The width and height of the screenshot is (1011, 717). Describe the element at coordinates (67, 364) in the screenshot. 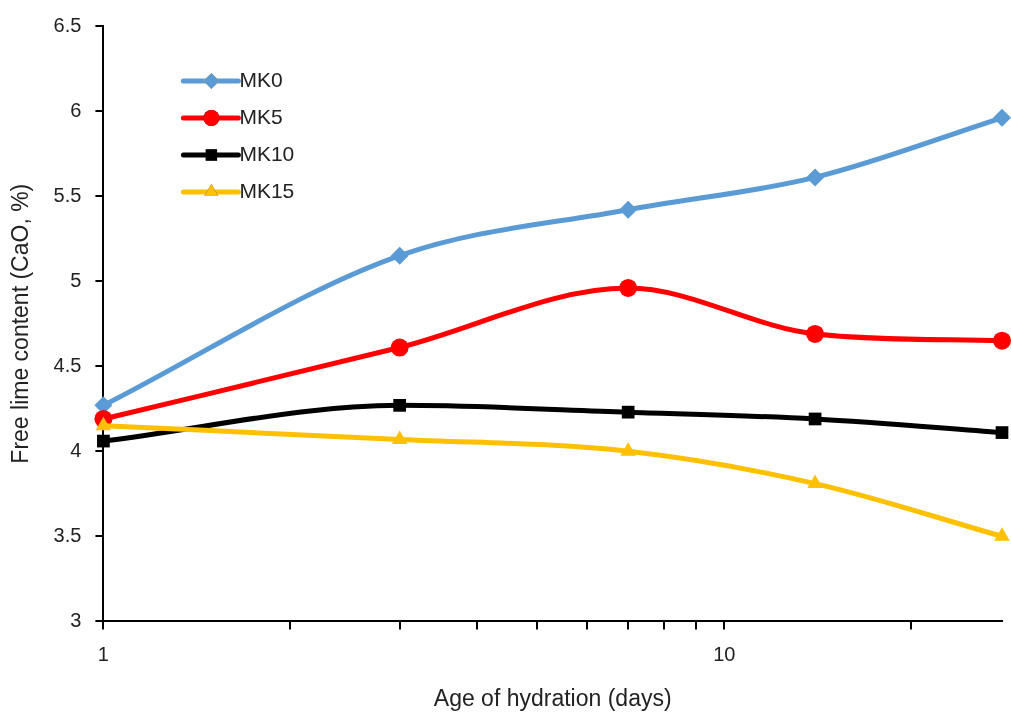

I see `y-tick-label: 4.5` at that location.